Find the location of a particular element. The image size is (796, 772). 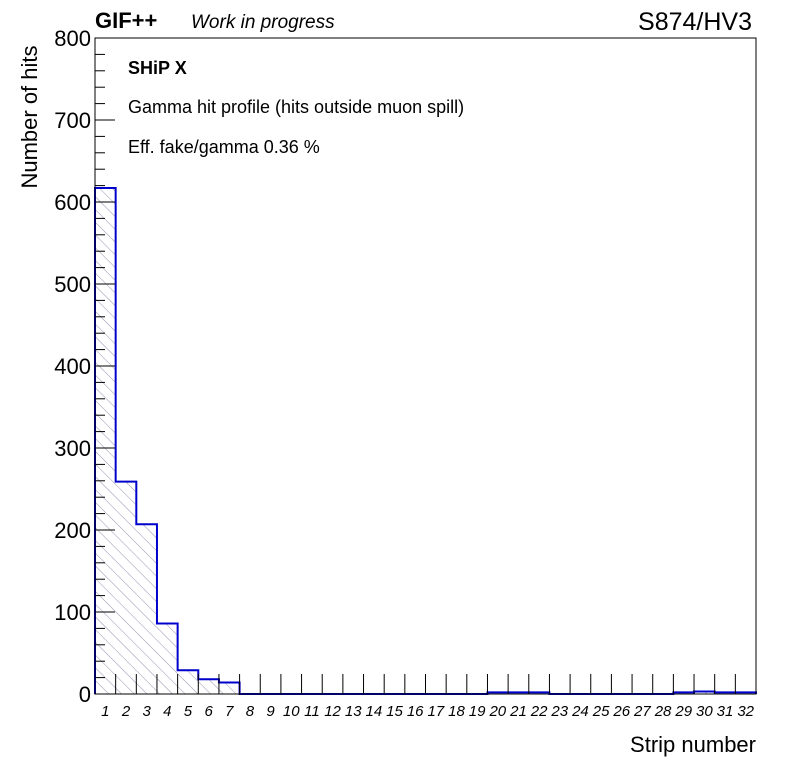

x-tick-label: 7 is located at coordinates (229, 711).